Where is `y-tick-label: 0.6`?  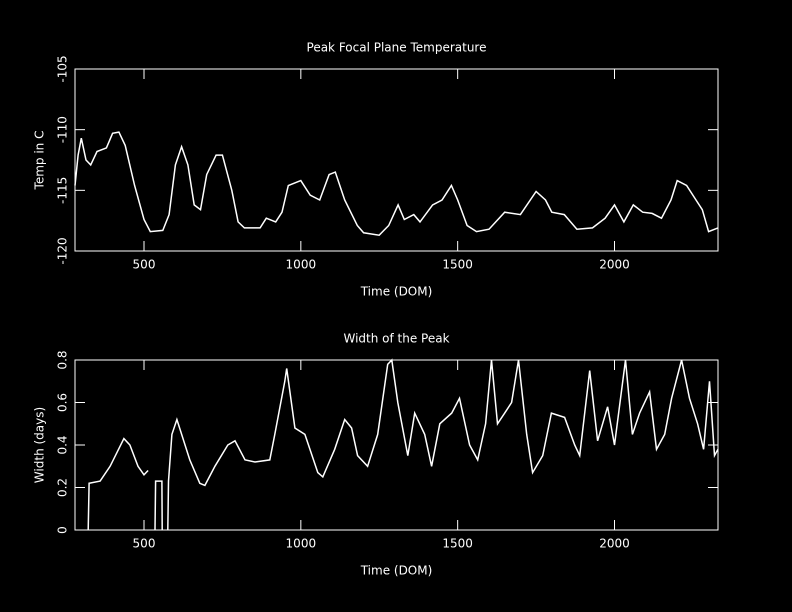
y-tick-label: 0.6 is located at coordinates (63, 402).